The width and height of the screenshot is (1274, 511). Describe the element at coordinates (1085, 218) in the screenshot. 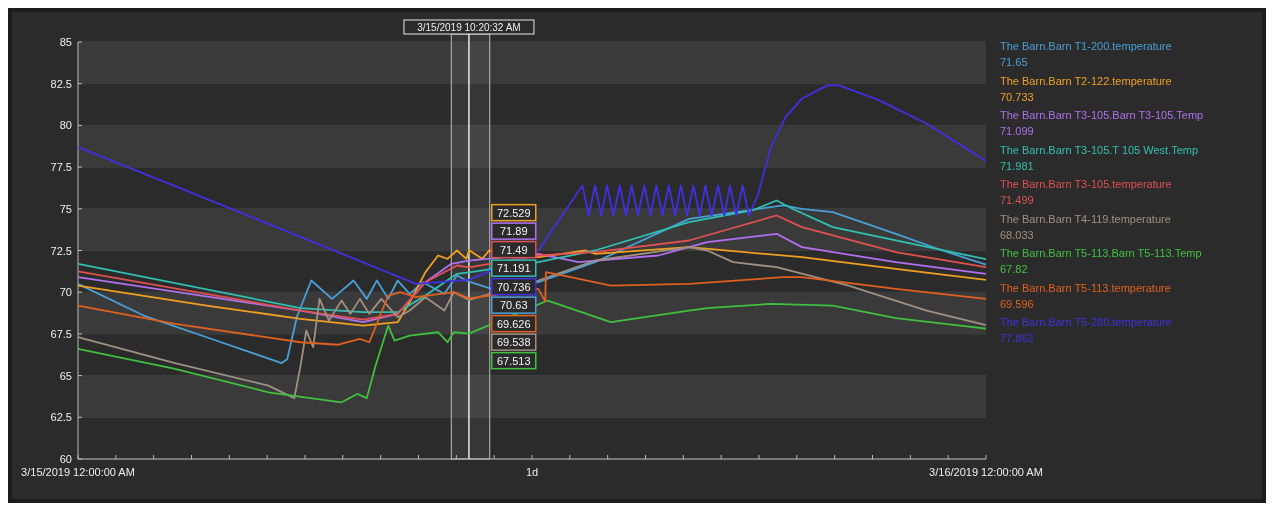

I see `text: The Barn.Barn T4-119.temperature` at that location.